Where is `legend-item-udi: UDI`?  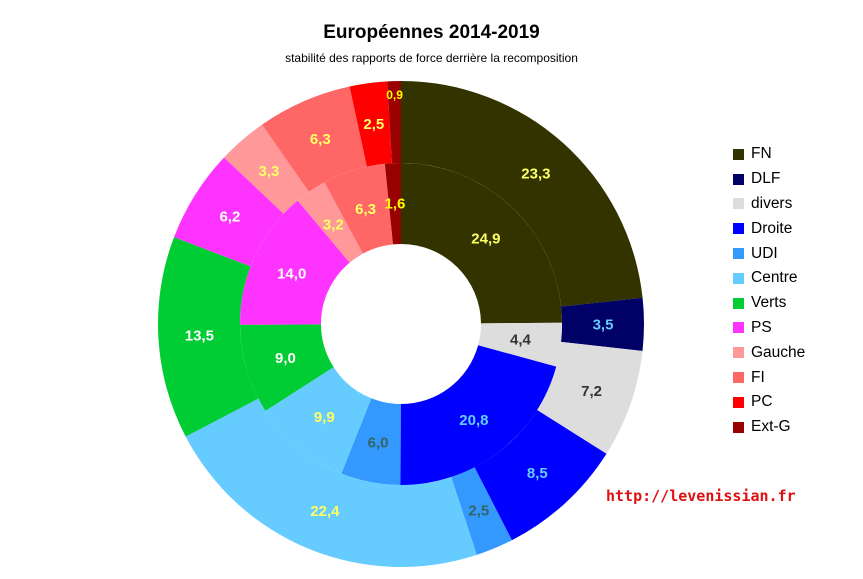
legend-item-udi: UDI is located at coordinates (769, 253).